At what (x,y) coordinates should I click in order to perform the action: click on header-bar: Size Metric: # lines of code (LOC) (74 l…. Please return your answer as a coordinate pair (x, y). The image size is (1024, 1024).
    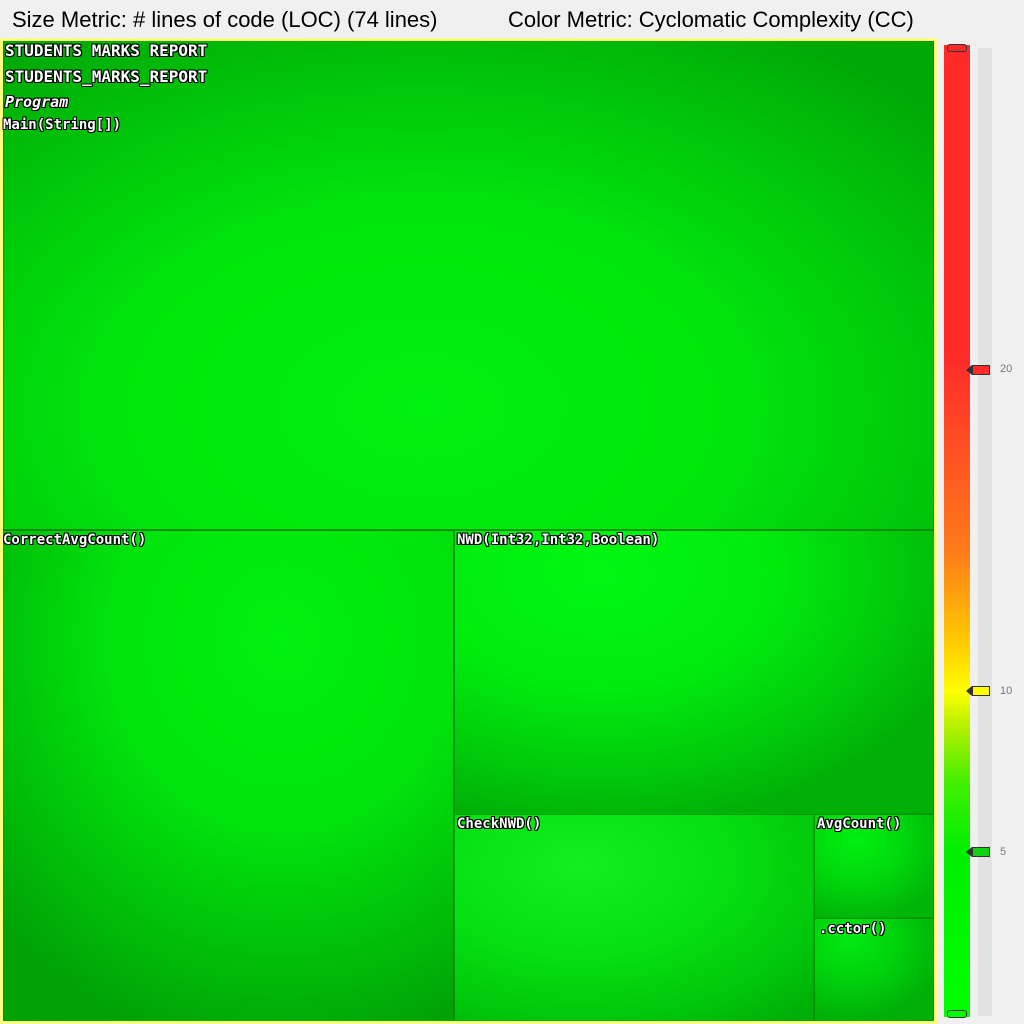
    Looking at the image, I should click on (512, 20).